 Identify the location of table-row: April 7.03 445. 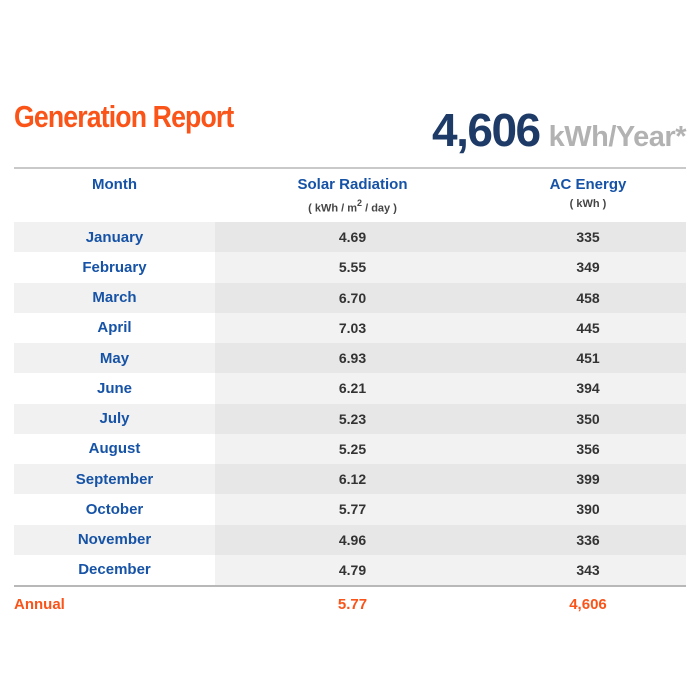
(350, 327).